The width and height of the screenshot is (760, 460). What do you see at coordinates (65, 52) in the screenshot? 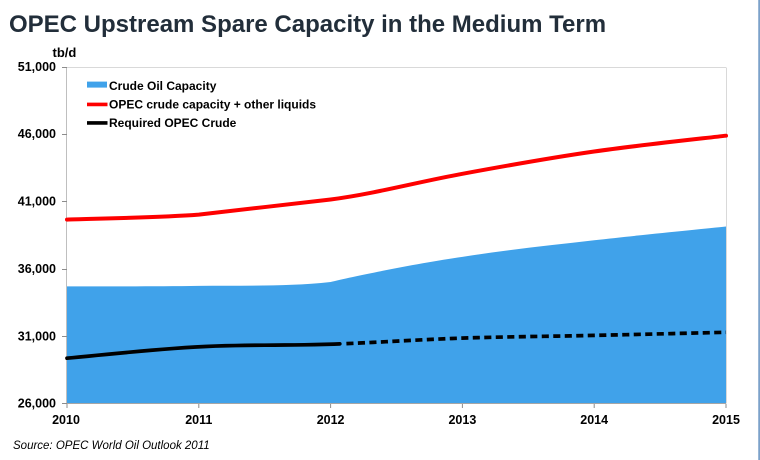
I see `svg-text: tb/d` at bounding box center [65, 52].